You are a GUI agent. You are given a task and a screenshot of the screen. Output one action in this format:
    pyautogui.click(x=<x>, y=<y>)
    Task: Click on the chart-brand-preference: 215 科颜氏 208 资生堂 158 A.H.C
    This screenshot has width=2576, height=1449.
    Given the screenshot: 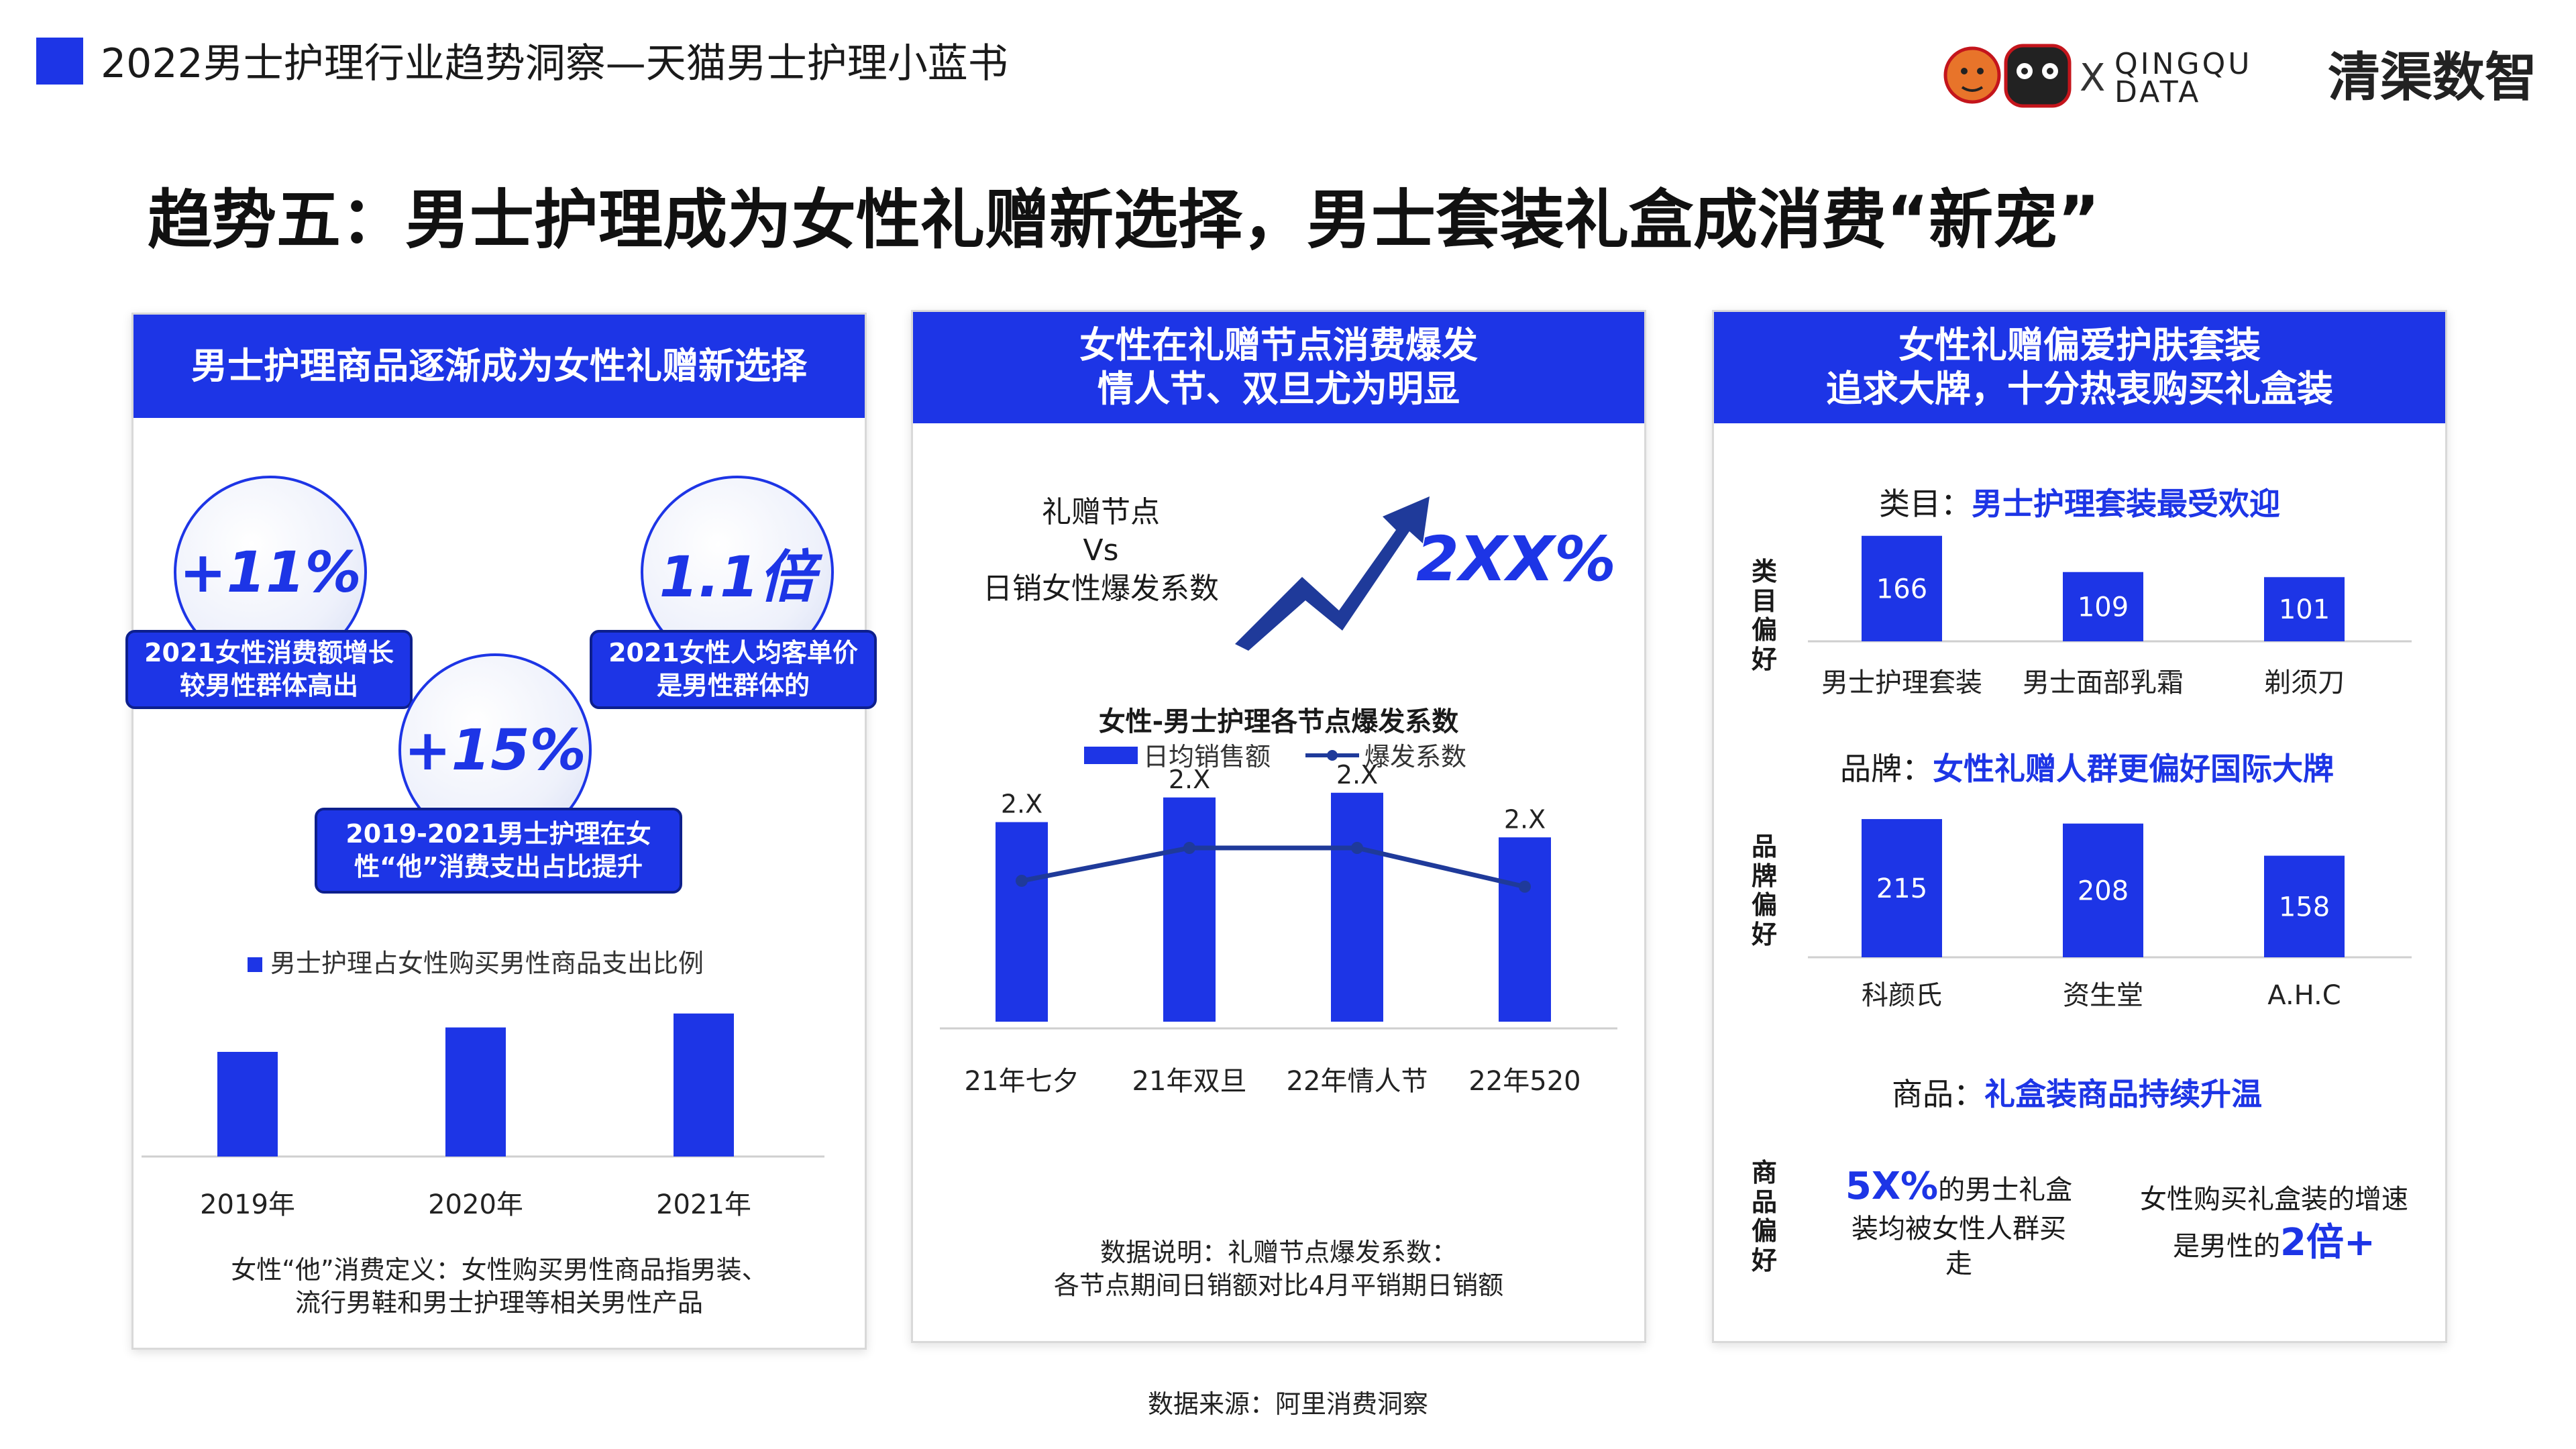 What is the action you would take?
    pyautogui.click(x=2110, y=914)
    